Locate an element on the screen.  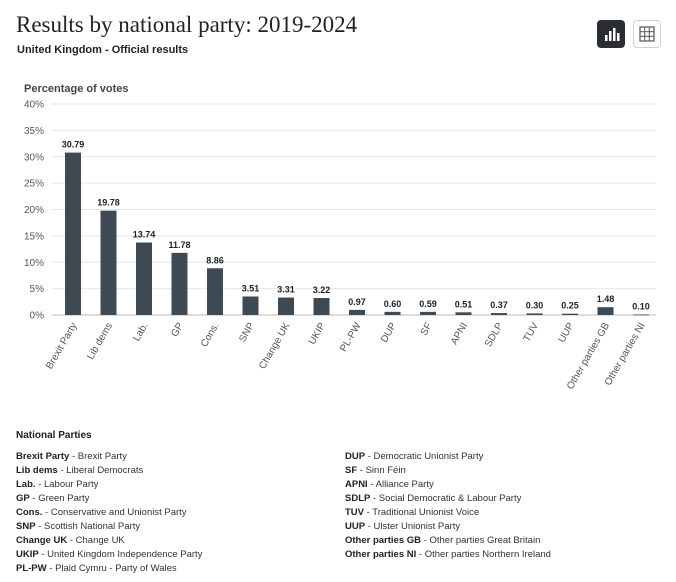
legend-full-name: Labour Party is located at coordinates (71, 484).